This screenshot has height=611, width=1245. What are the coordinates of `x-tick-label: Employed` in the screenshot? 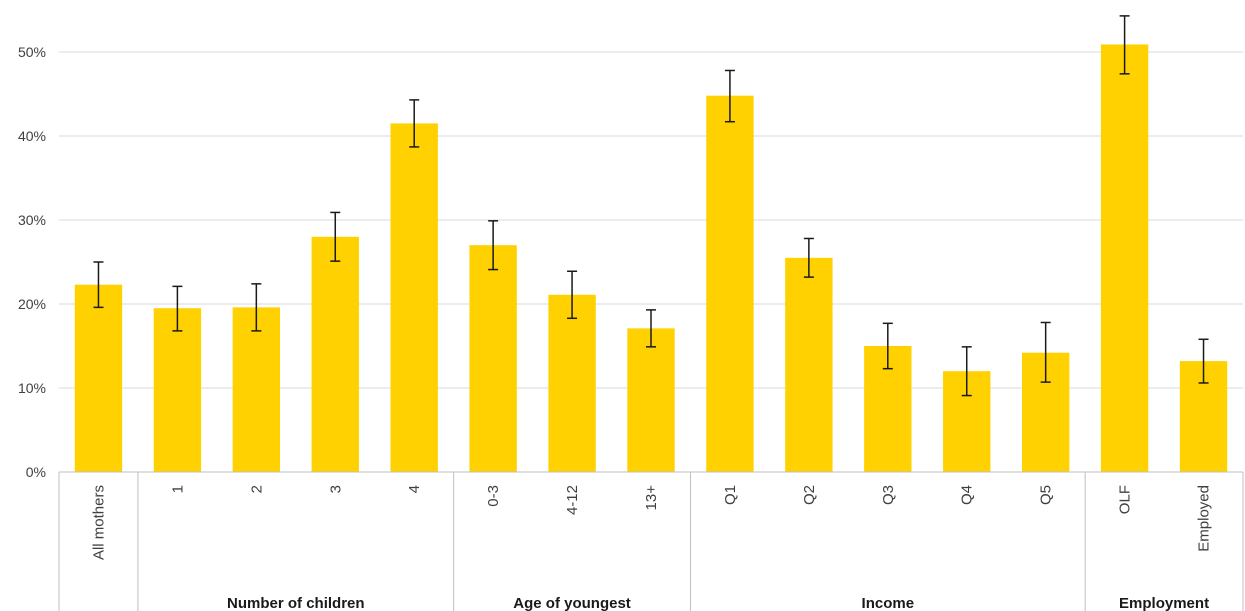 It's located at (1204, 518).